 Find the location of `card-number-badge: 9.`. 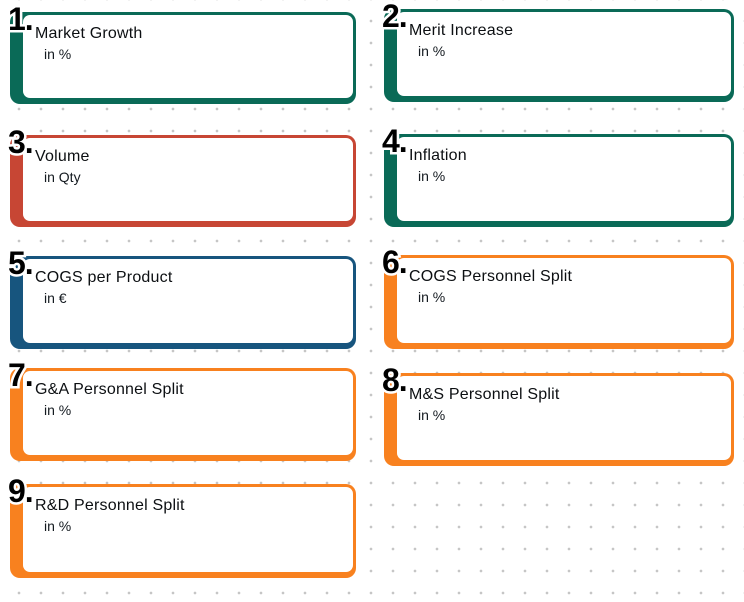

card-number-badge: 9. is located at coordinates (21, 491).